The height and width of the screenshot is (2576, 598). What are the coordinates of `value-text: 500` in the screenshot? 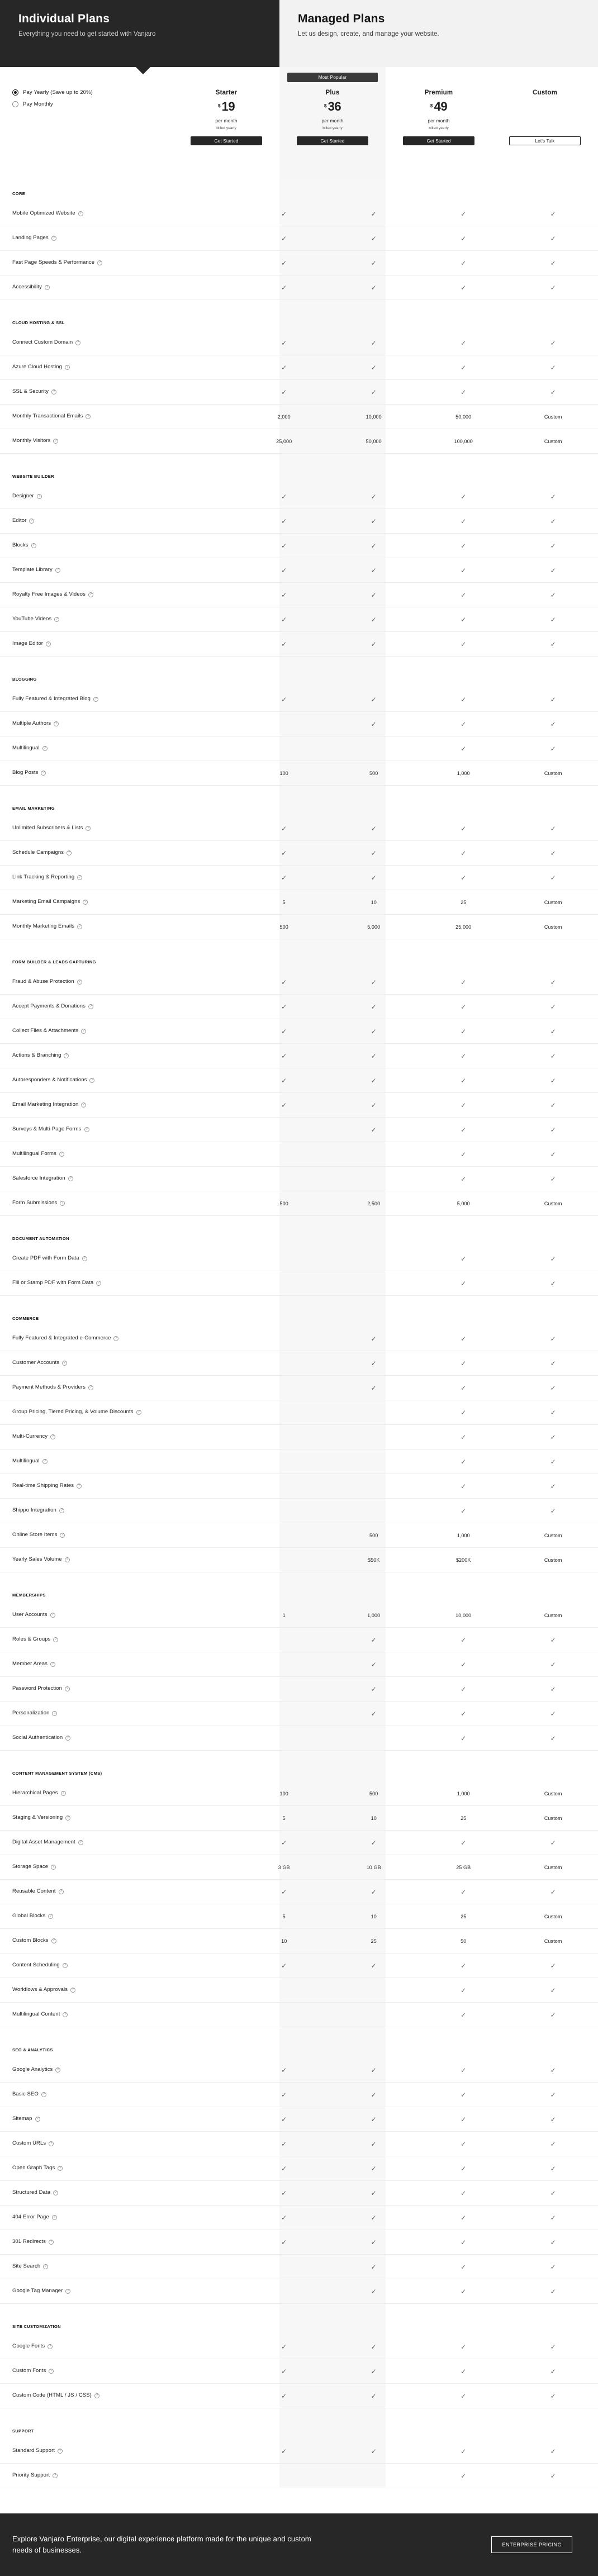 It's located at (374, 773).